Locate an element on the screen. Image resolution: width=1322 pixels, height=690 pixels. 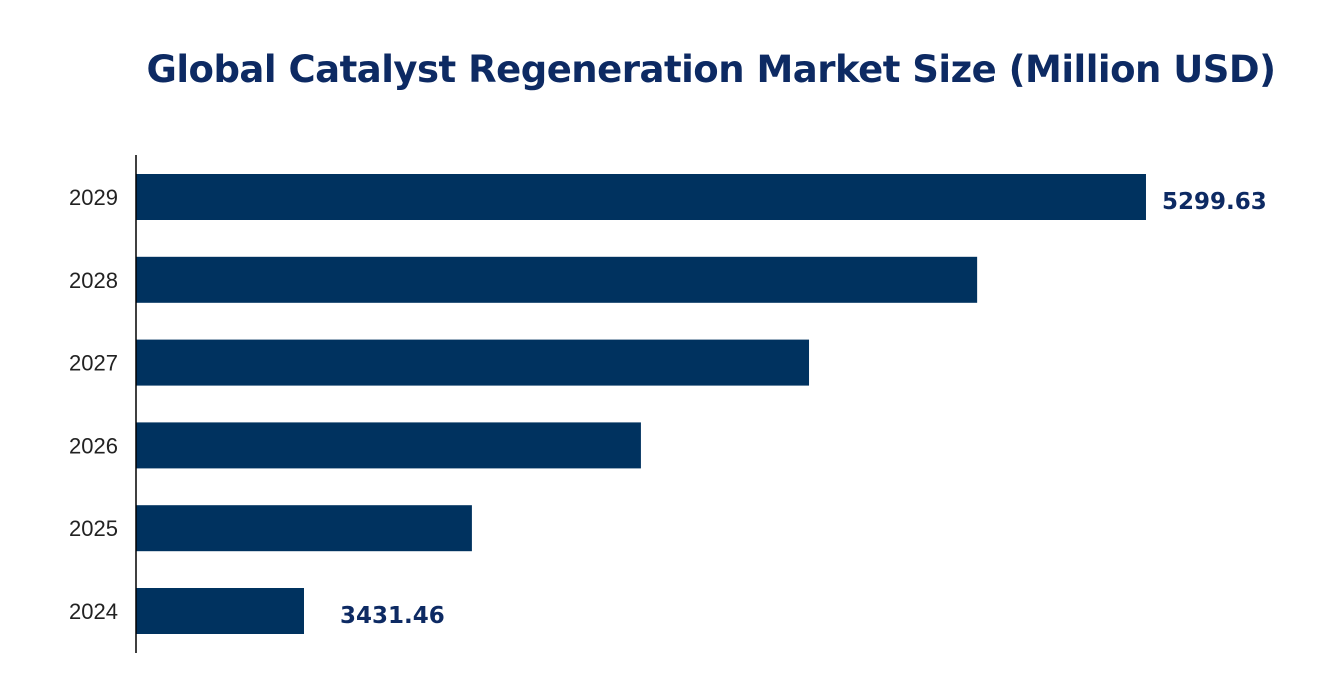
y-tick-label-2024: 2024 is located at coordinates (93, 611).